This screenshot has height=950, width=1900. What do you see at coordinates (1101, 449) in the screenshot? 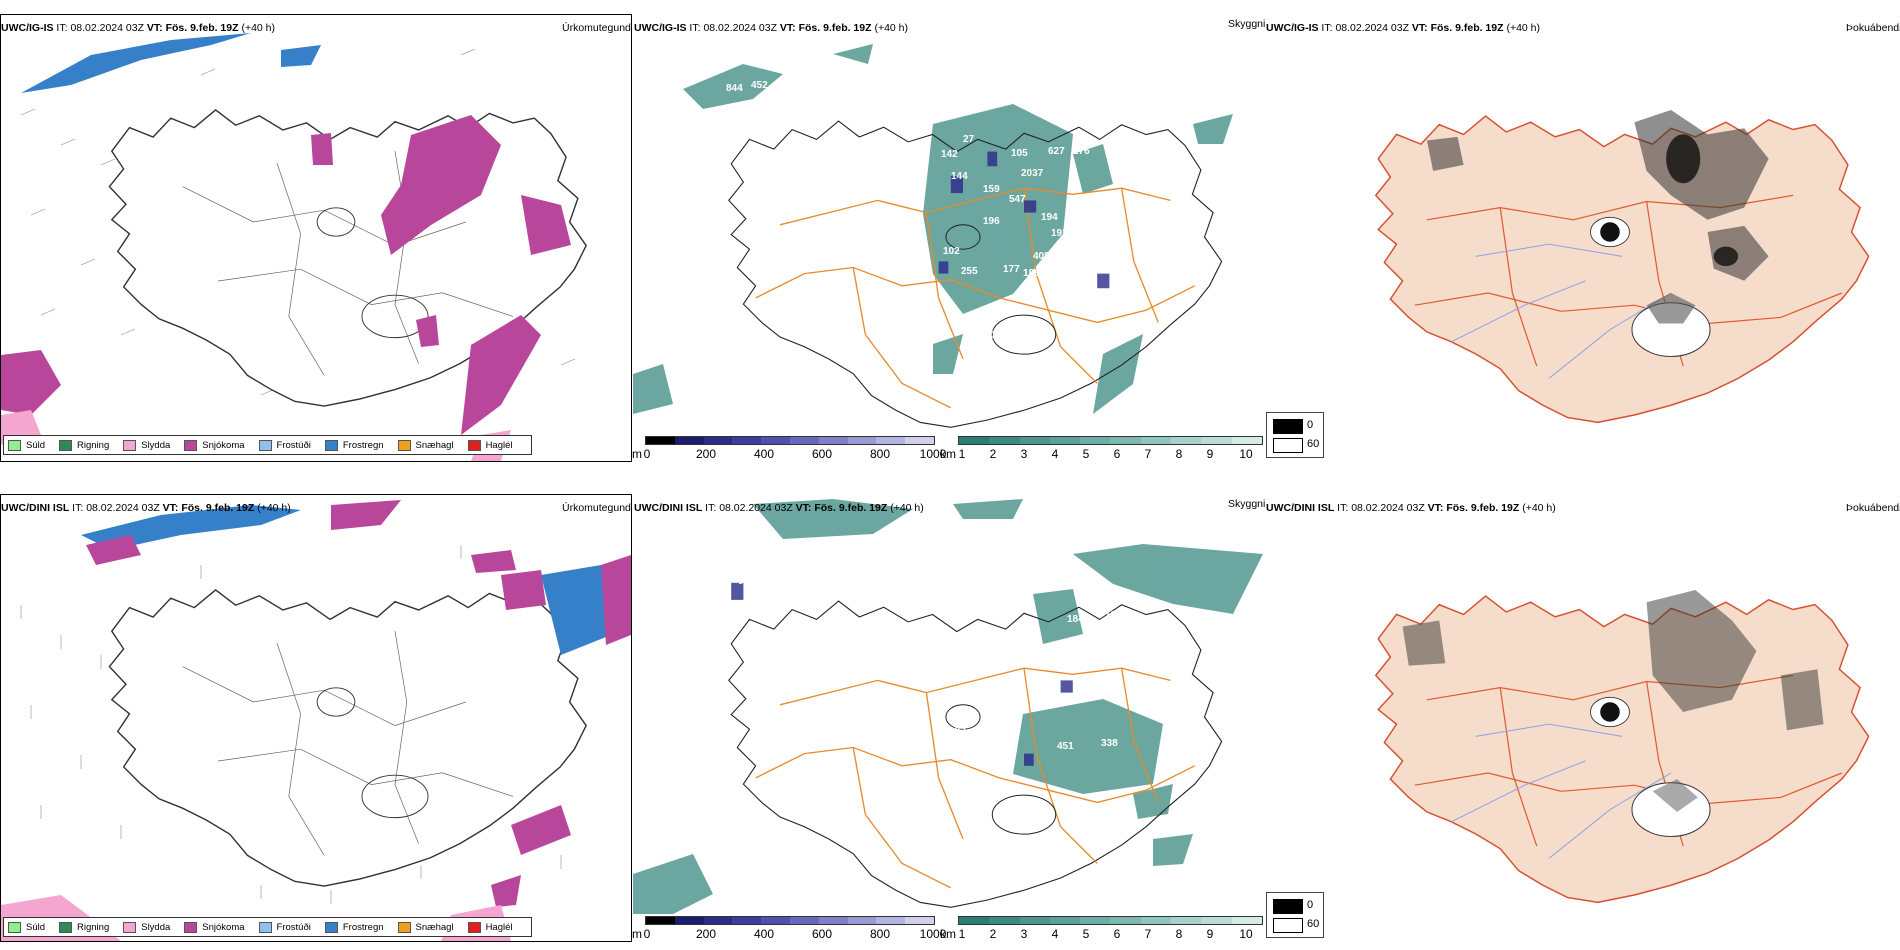
I see `visibility-colorbar-row1: km 1 2 3 4 5 6 7 8 9 10` at bounding box center [1101, 449].